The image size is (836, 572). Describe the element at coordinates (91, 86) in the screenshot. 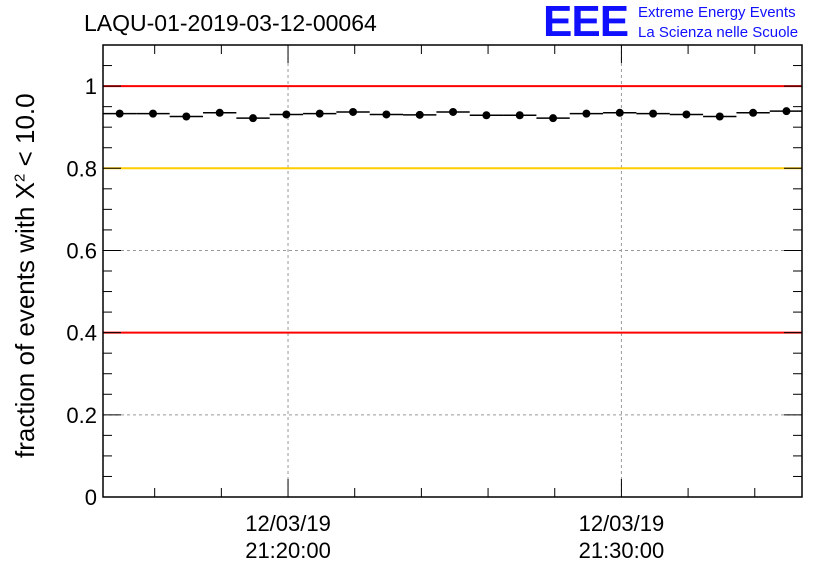

I see `y-tick-label: 1` at that location.